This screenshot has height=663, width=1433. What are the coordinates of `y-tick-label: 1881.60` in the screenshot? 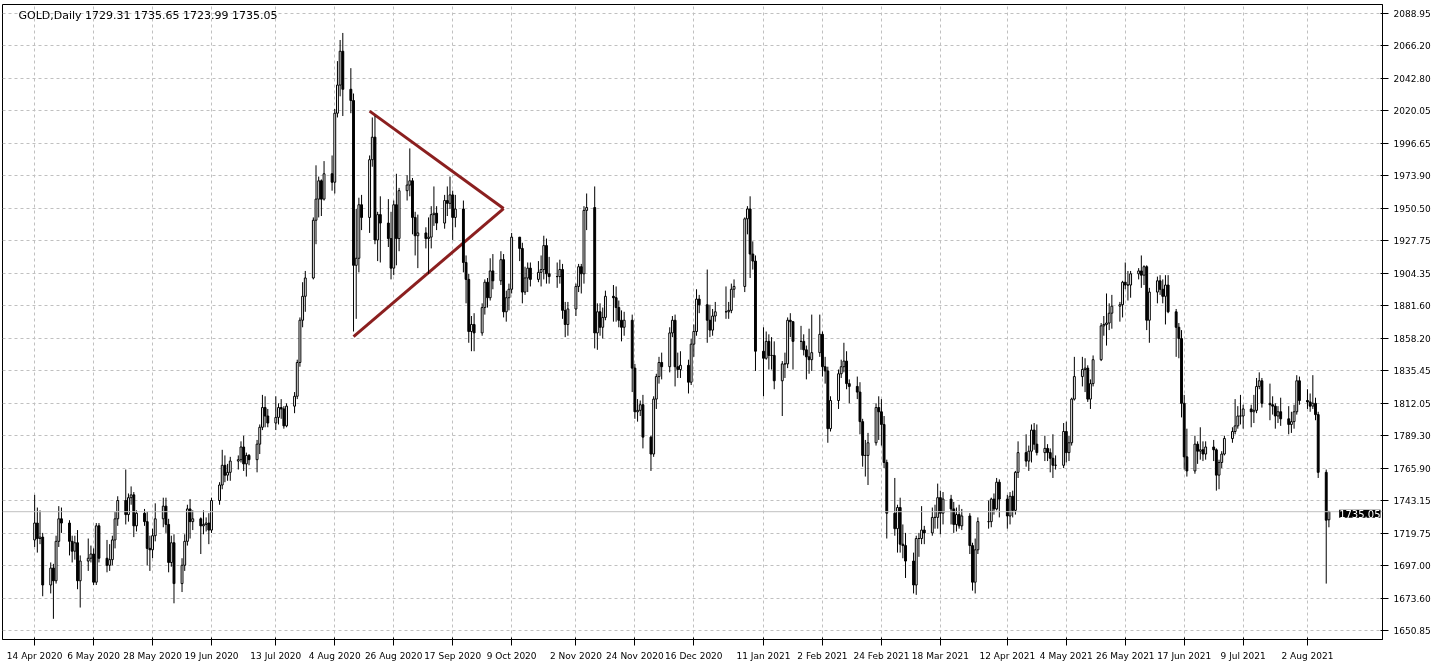 It's located at (1412, 305).